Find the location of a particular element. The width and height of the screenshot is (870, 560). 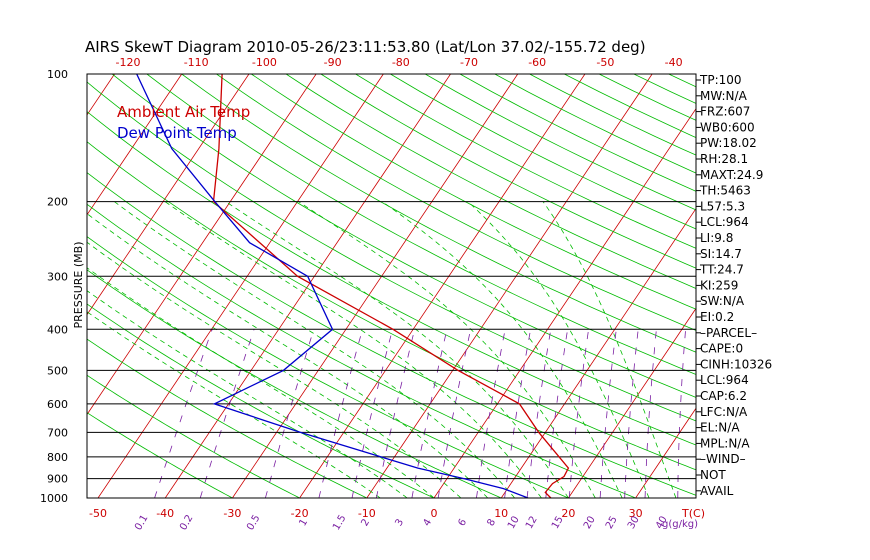

temp-tick-top: -100 is located at coordinates (264, 62).